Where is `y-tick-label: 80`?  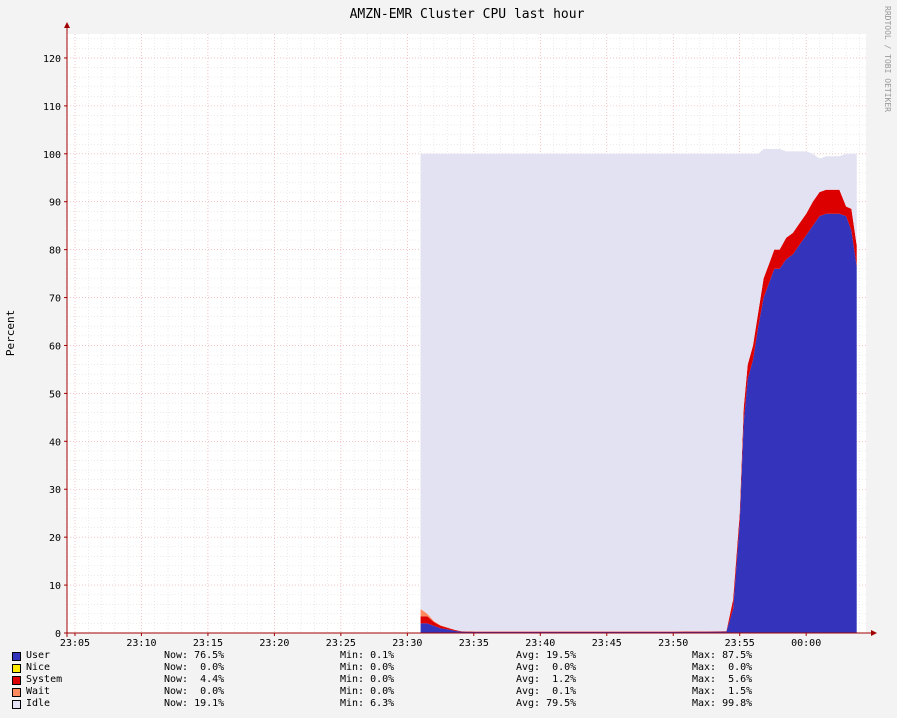
y-tick-label: 80 is located at coordinates (55, 251).